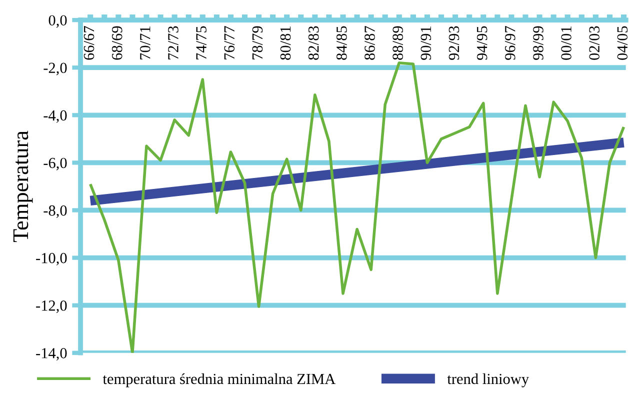  I want to click on x-tick-label: 94/95, so click(482, 43).